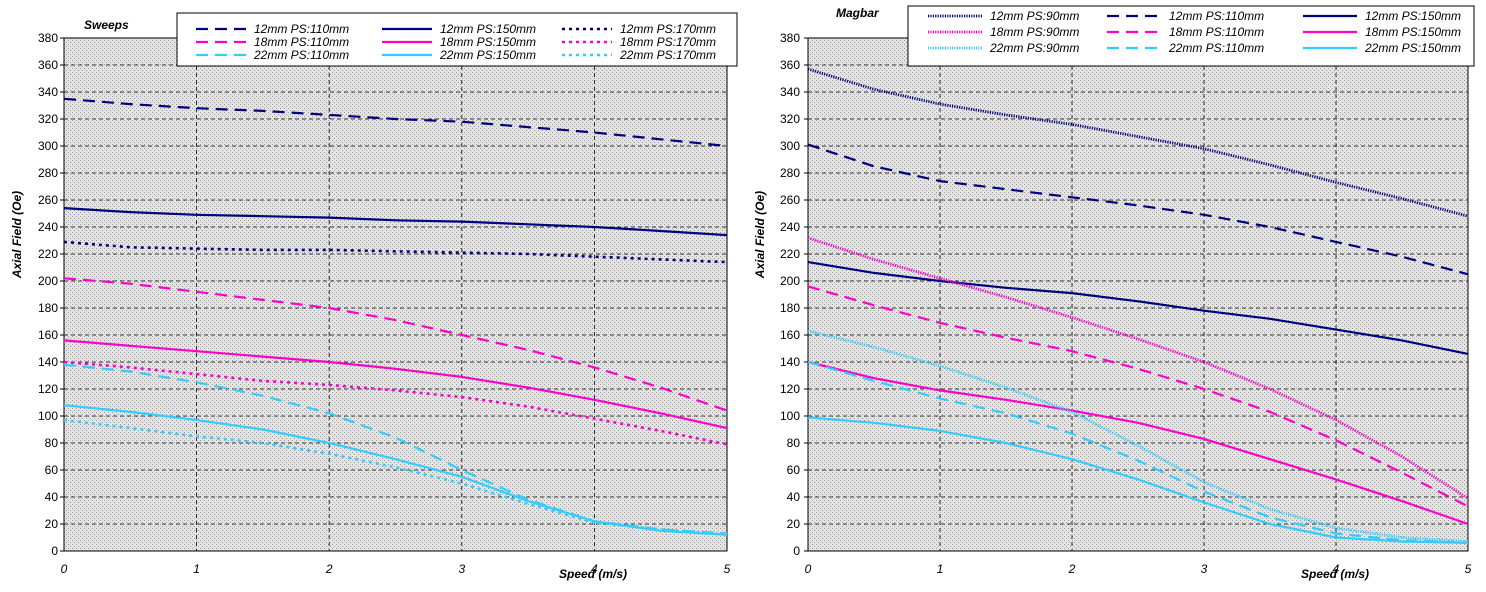 Image resolution: width=1486 pixels, height=592 pixels. Describe the element at coordinates (1336, 569) in the screenshot. I see `x-tick-label: 4` at that location.